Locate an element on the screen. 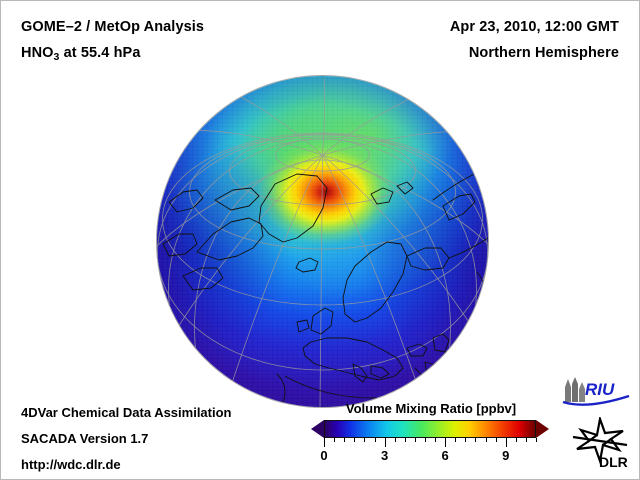  dlr-logo: DLR is located at coordinates (600, 442).